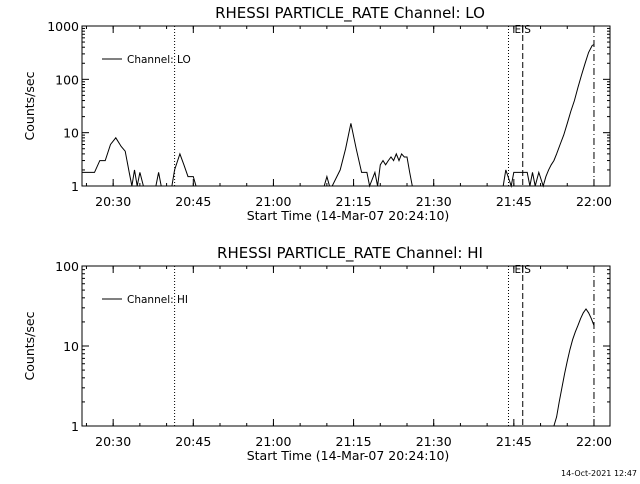 The width and height of the screenshot is (640, 484). I want to click on series-line-hi, so click(574, 367).